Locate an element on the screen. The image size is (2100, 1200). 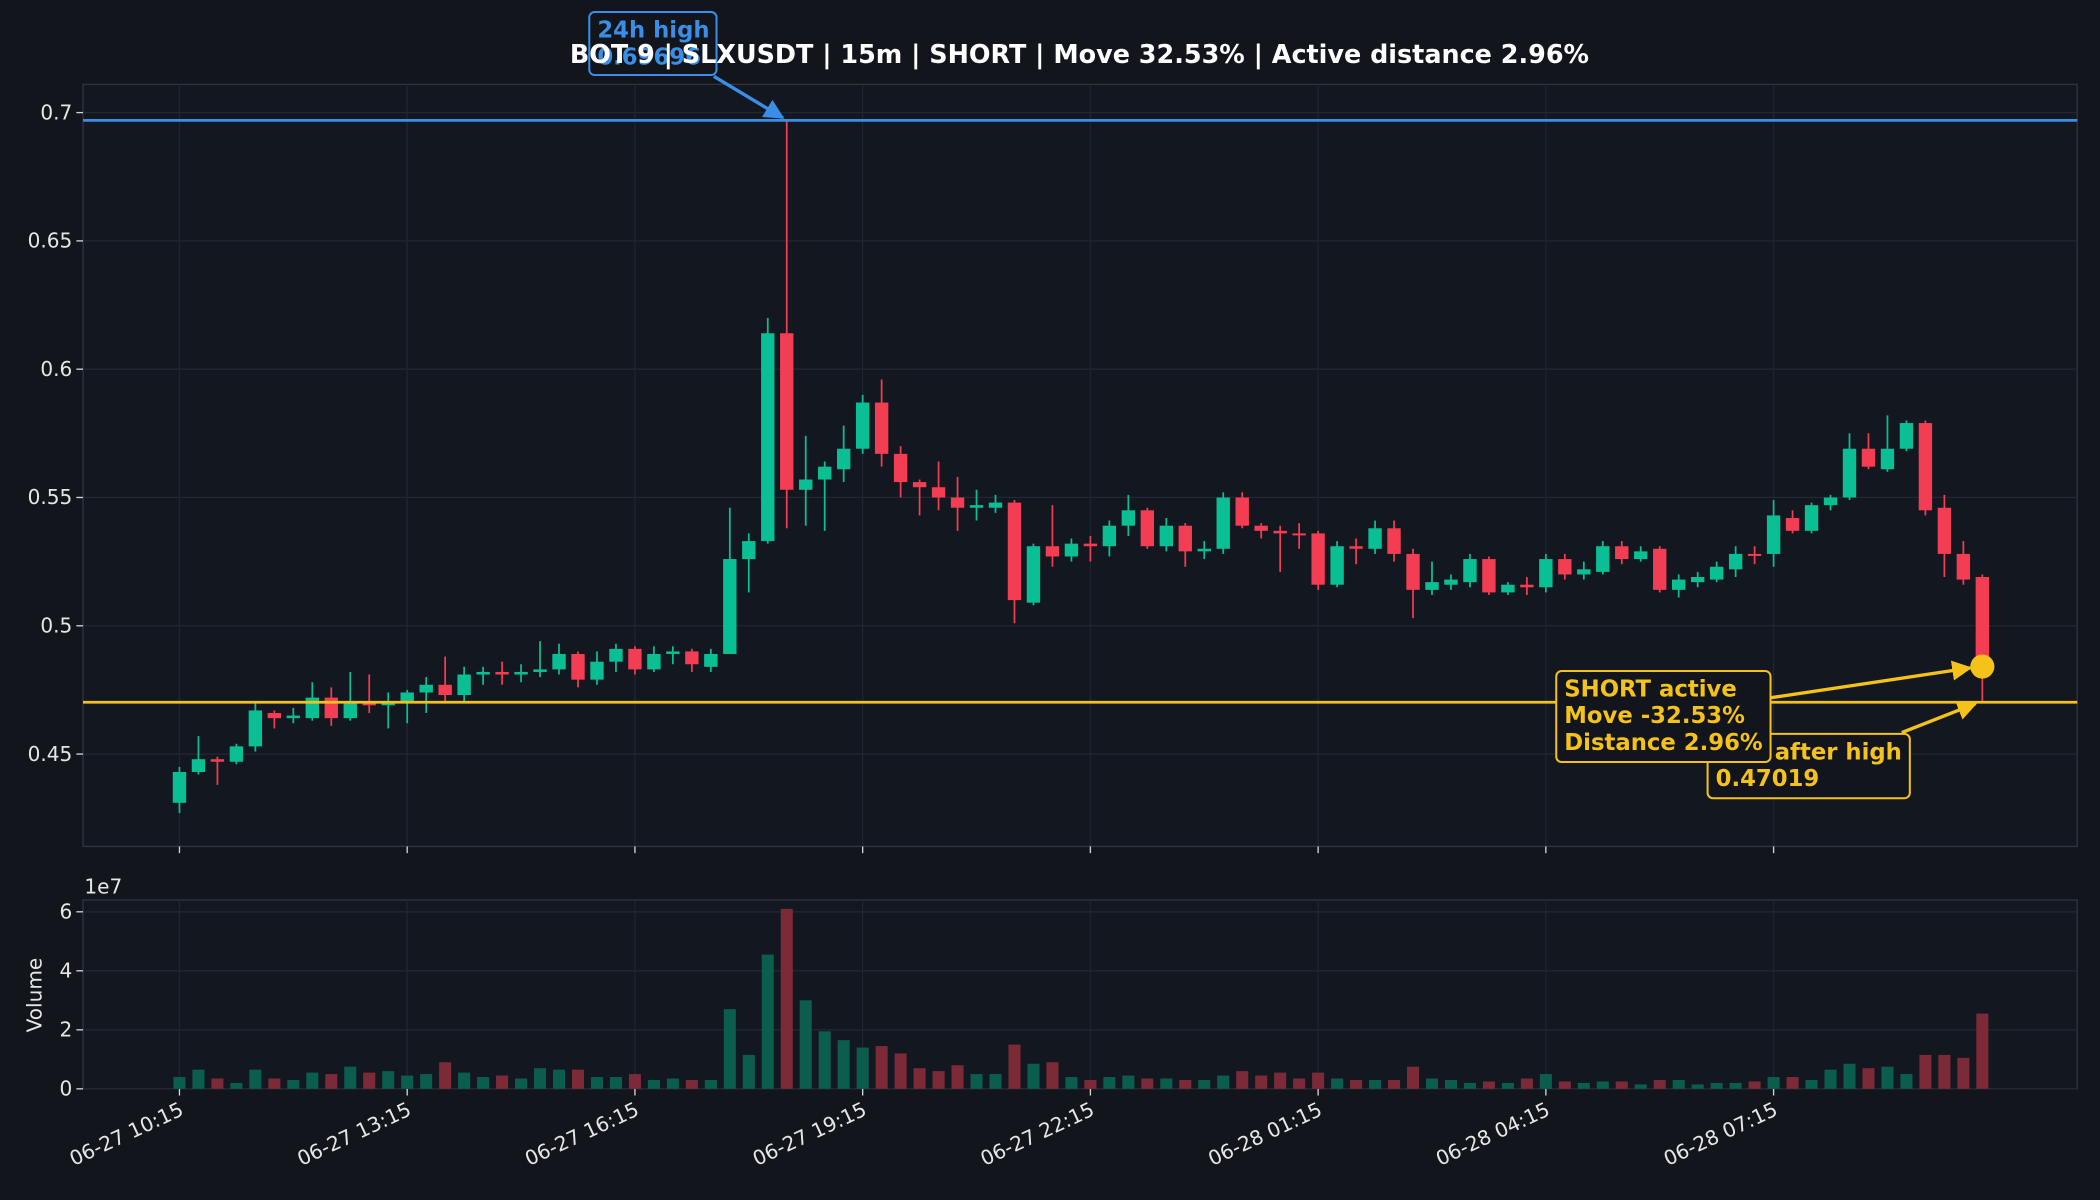
y-tick-label: 0.6 is located at coordinates (56, 369).